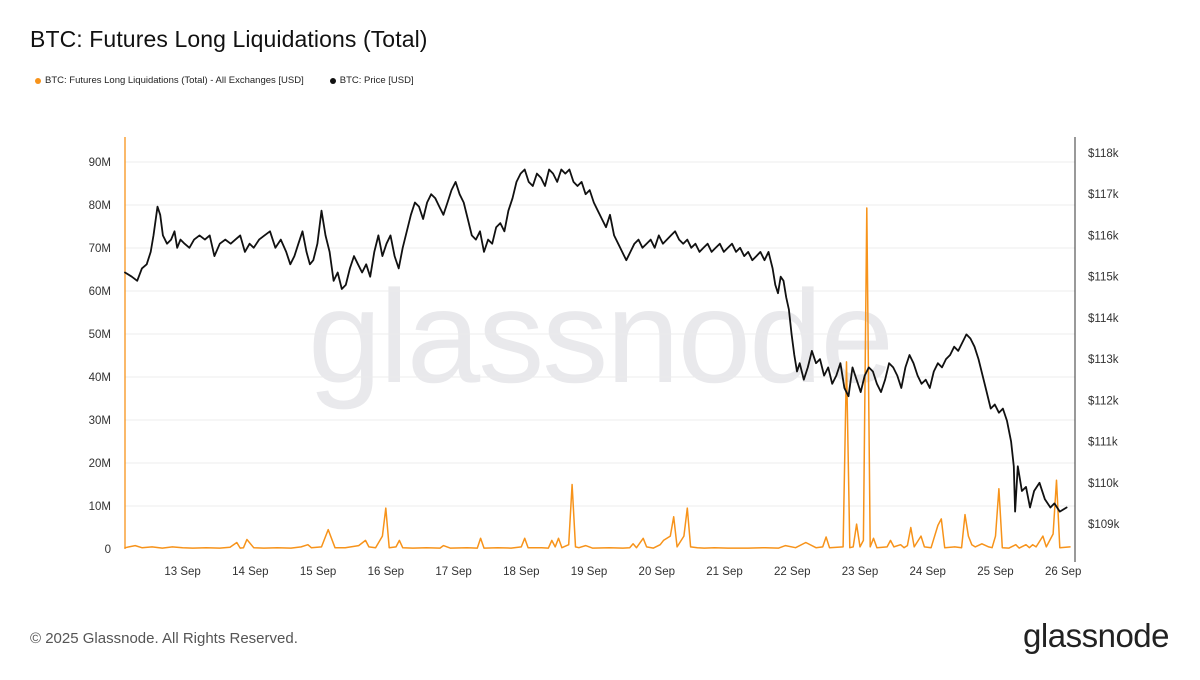  I want to click on y-right-tick-label: $110k, so click(1103, 484).